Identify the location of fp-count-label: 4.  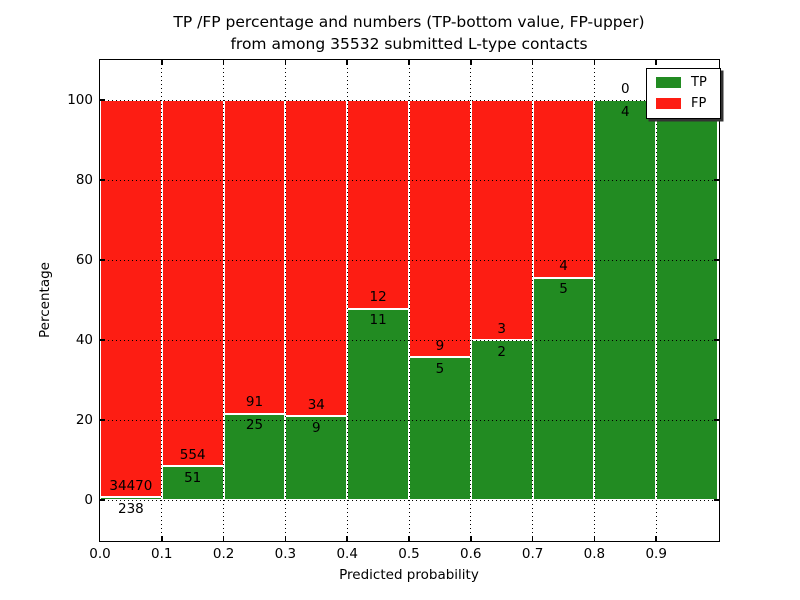
(563, 266).